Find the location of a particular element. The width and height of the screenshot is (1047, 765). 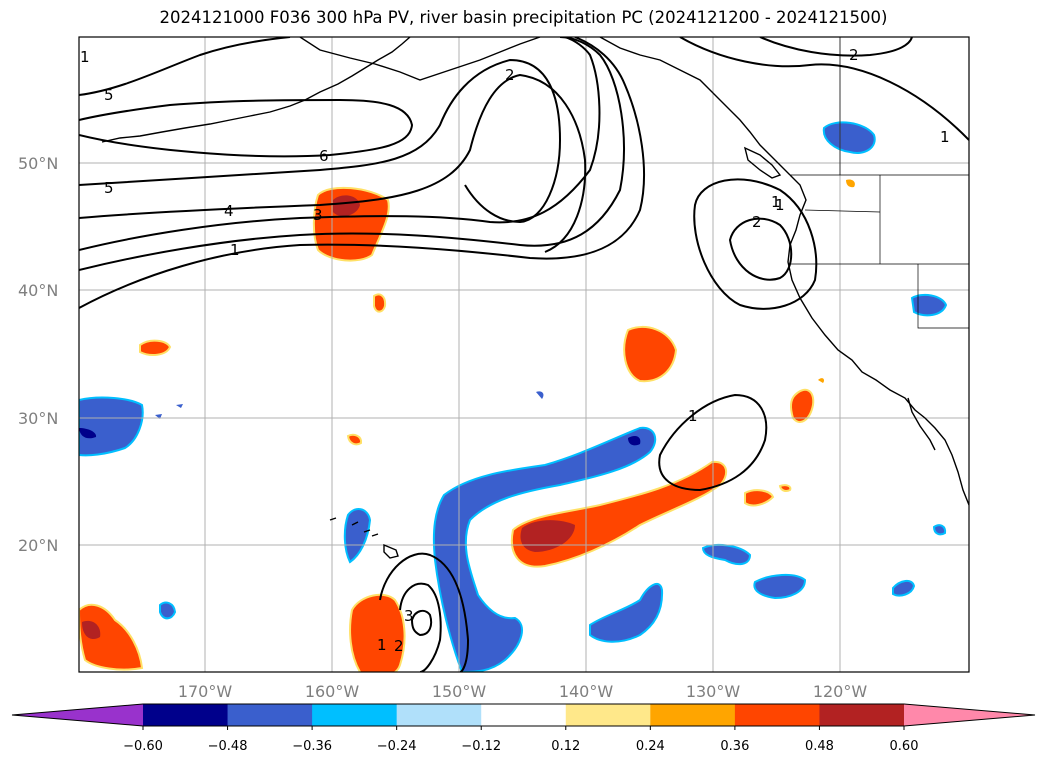

contour-label: 6 is located at coordinates (324, 156).